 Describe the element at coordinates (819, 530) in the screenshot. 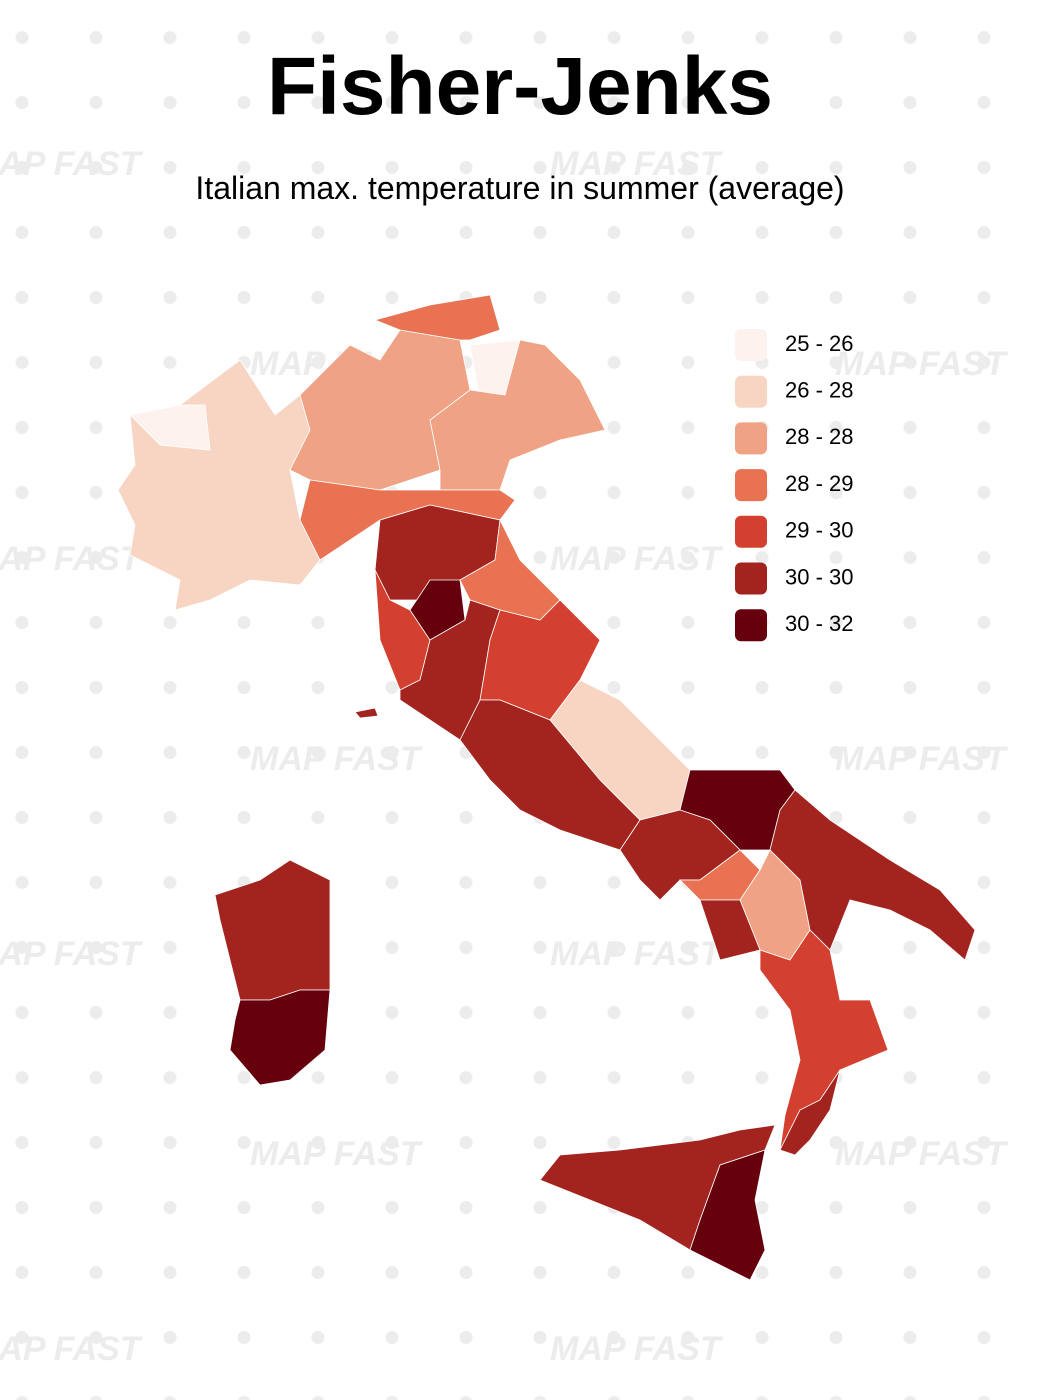

I see `legend-label: 29 - 30` at that location.